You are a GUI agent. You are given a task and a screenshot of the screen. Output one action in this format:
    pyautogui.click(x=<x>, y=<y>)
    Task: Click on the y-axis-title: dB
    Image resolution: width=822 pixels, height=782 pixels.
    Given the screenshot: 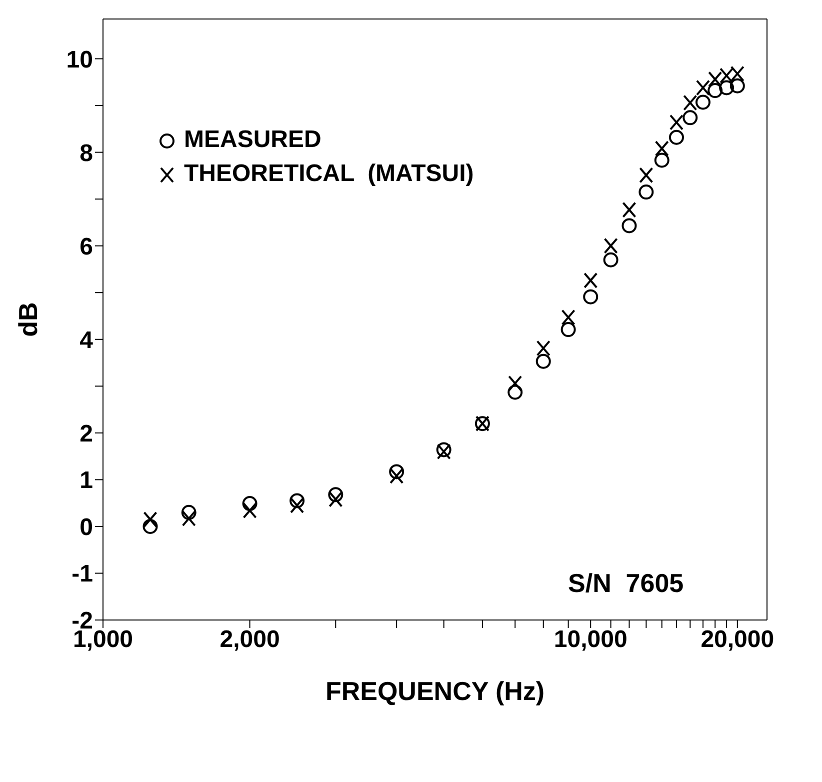 What is the action you would take?
    pyautogui.click(x=28, y=319)
    